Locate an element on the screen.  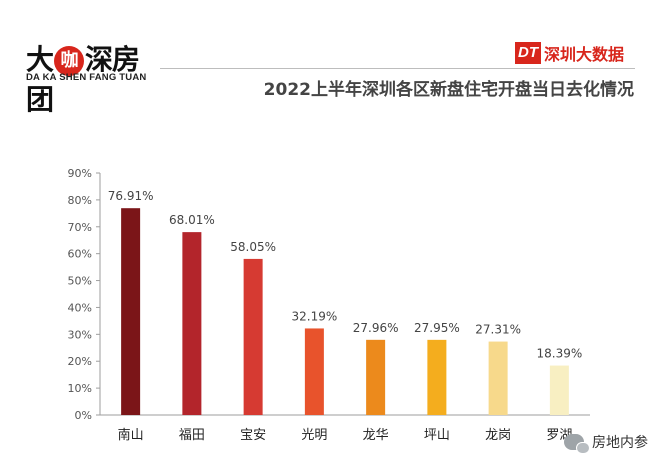
data-label: 68.01% is located at coordinates (192, 220).